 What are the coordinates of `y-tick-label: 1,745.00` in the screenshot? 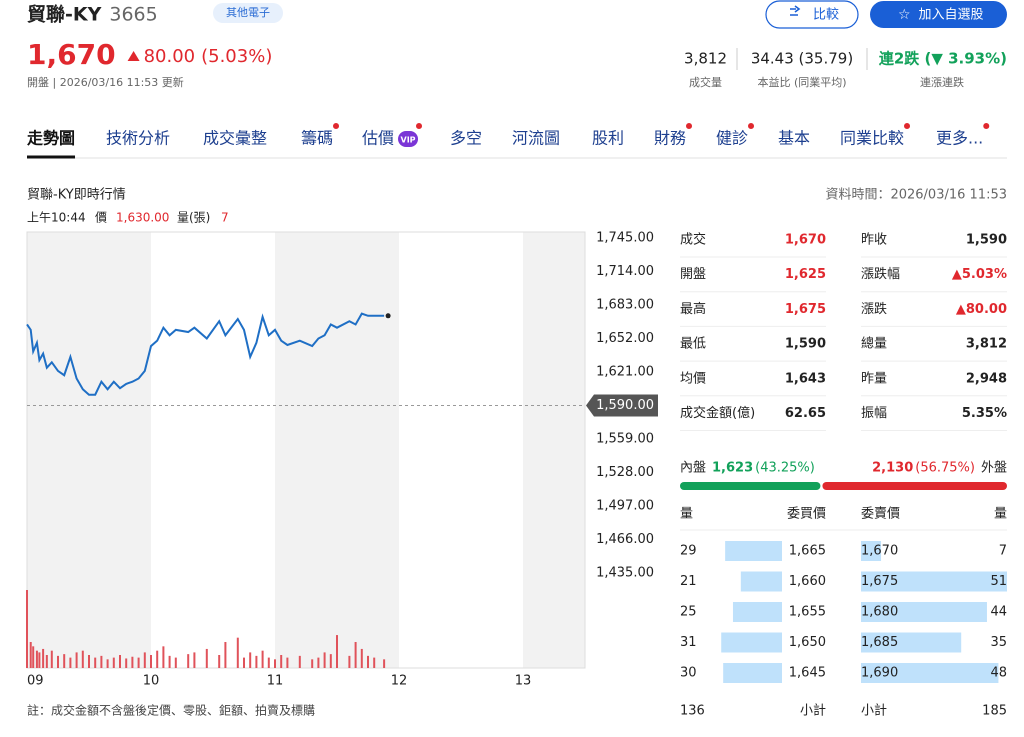 It's located at (625, 238).